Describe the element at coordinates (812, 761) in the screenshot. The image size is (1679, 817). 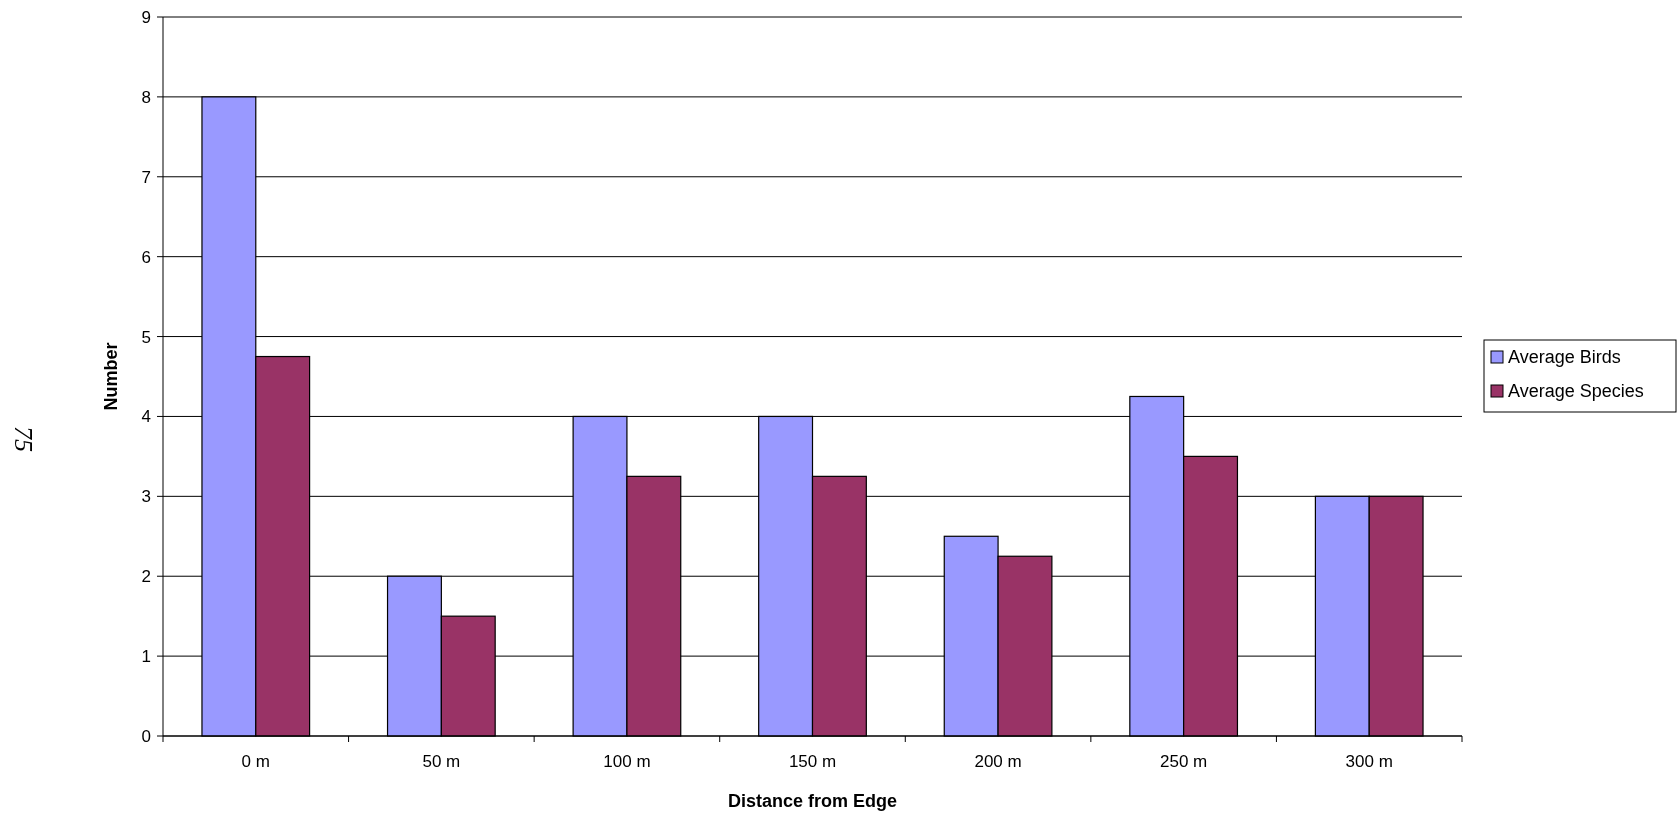
I see `x-tick-label: 150 m` at that location.